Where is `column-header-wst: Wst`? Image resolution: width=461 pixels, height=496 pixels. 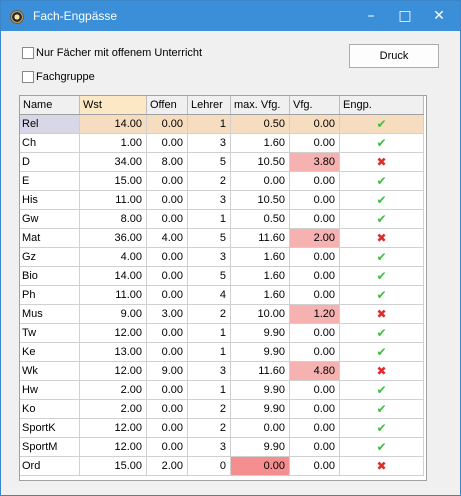
column-header-wst: Wst is located at coordinates (113, 105).